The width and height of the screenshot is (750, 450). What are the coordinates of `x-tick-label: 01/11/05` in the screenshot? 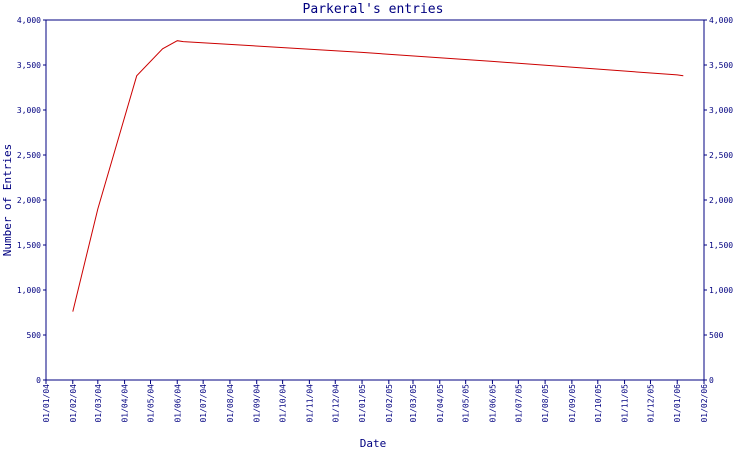 It's located at (625, 403).